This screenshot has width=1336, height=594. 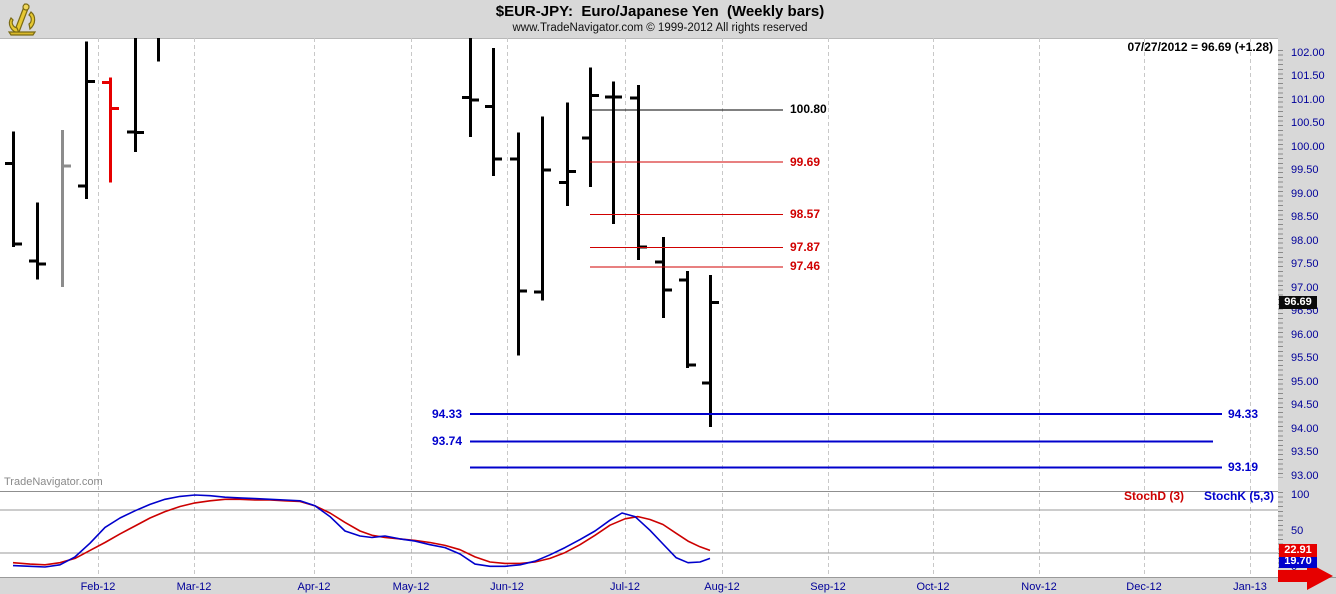 I want to click on price-axis-label: 100.00, so click(x=1308, y=146).